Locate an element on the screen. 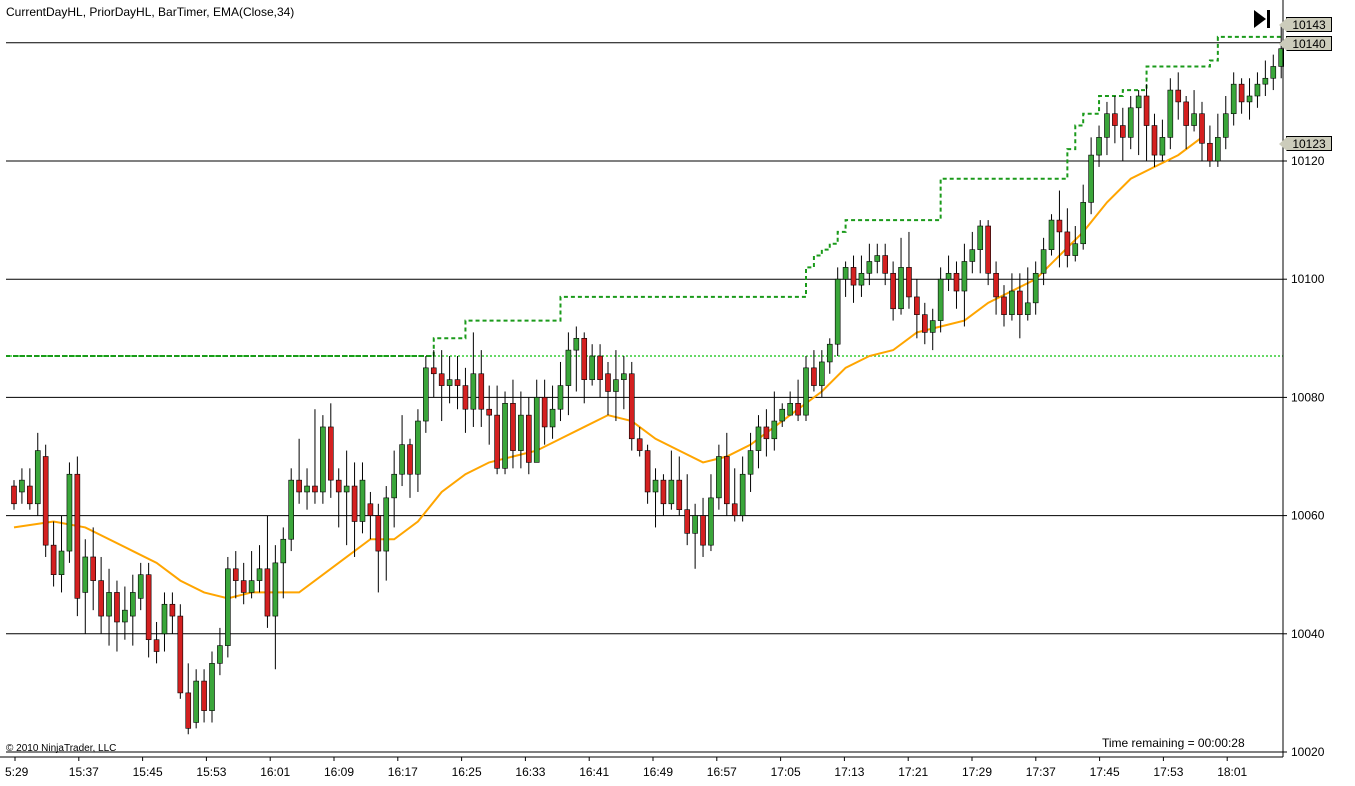 The image size is (1355, 786). y-tick-label: 10060 is located at coordinates (1308, 516).